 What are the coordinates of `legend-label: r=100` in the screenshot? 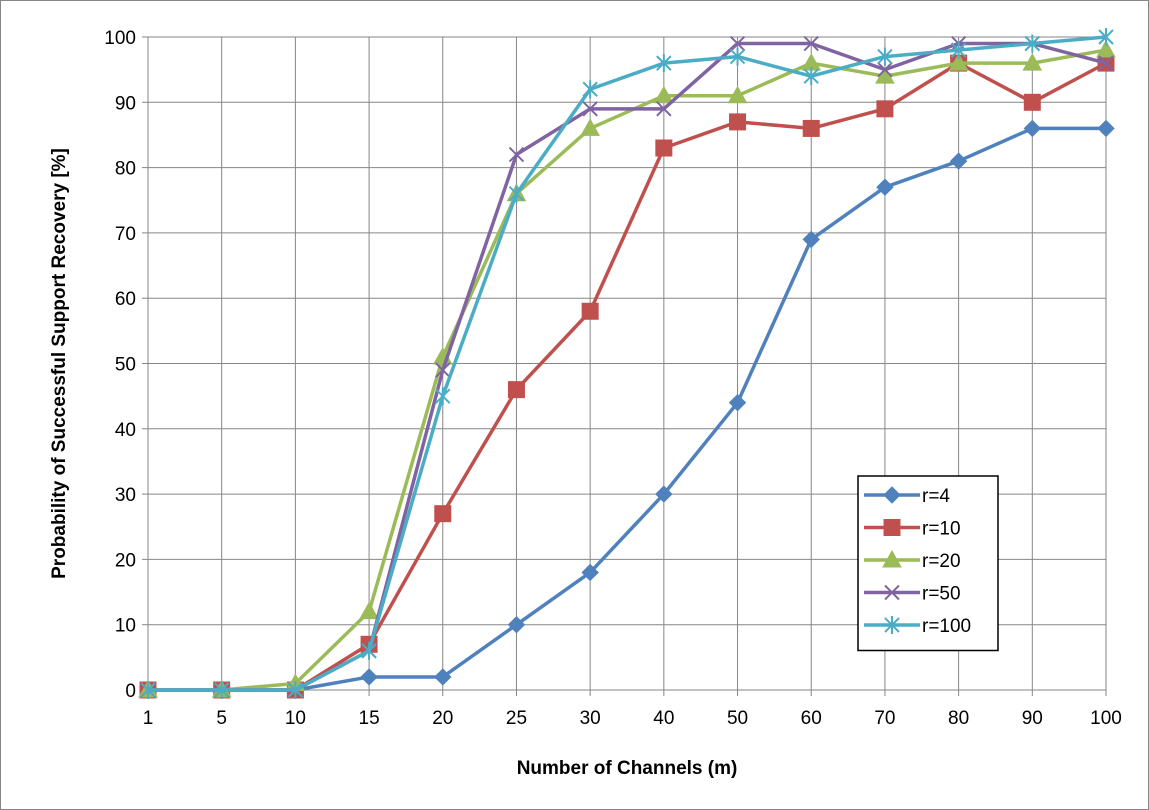 It's located at (946, 626).